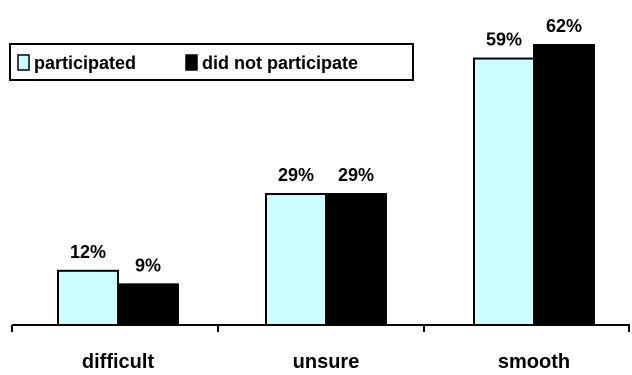 Image resolution: width=632 pixels, height=375 pixels. What do you see at coordinates (118, 362) in the screenshot?
I see `category-label-difficult: difficult` at bounding box center [118, 362].